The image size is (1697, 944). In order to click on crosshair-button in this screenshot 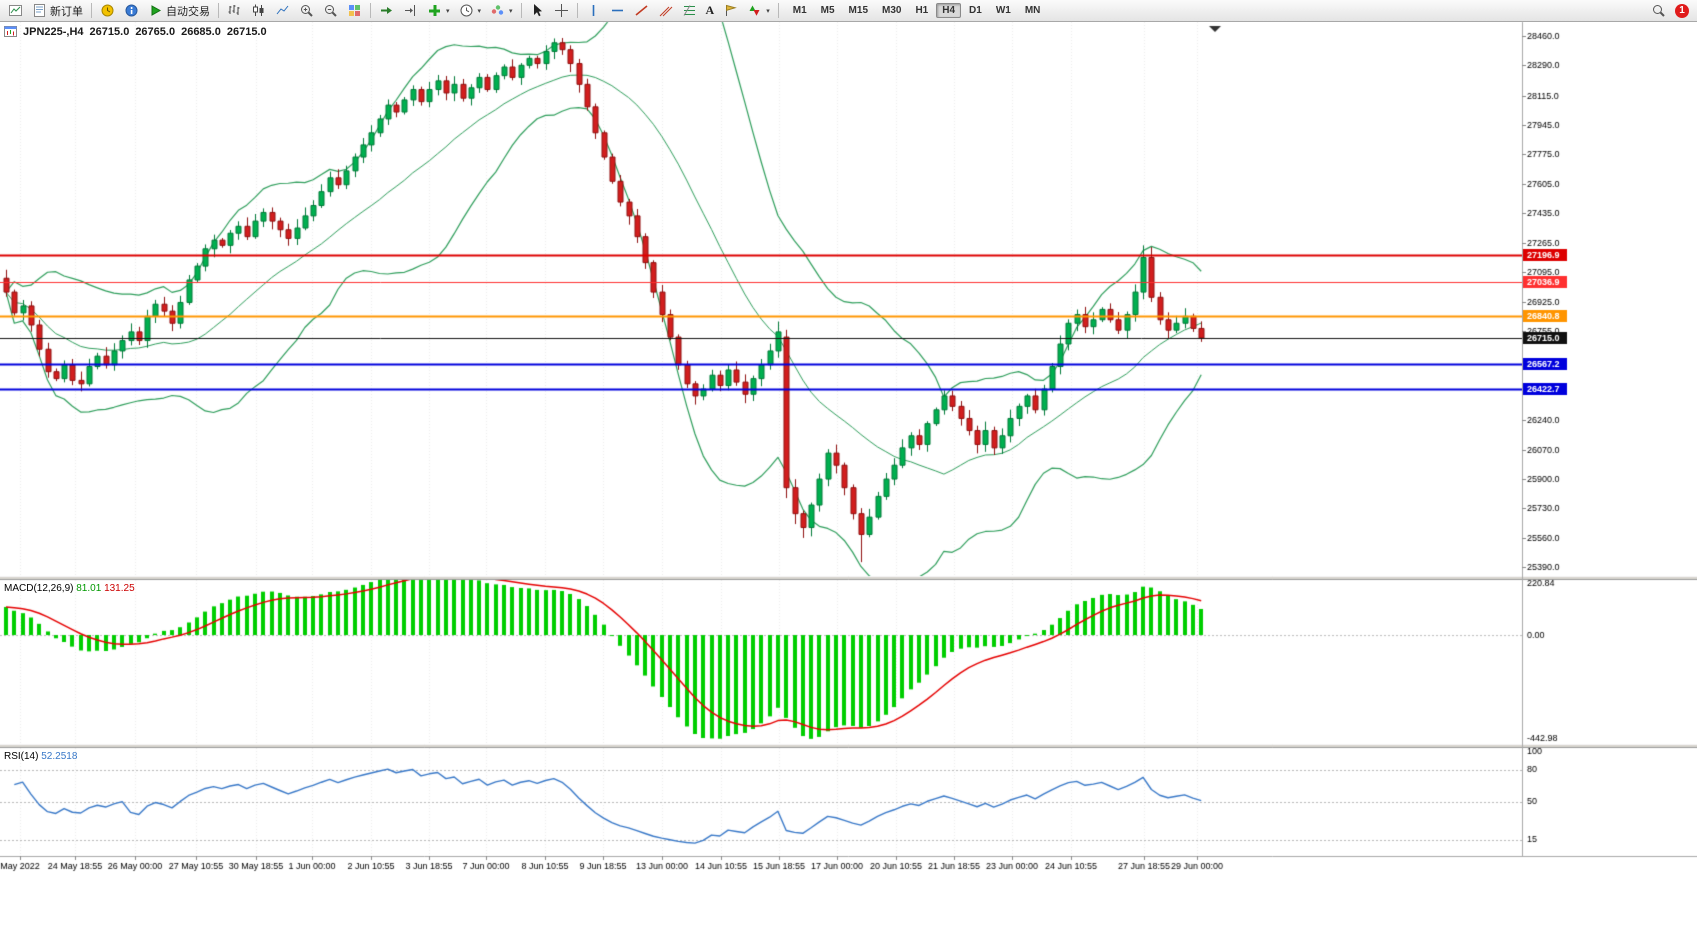, I will do `click(561, 11)`.